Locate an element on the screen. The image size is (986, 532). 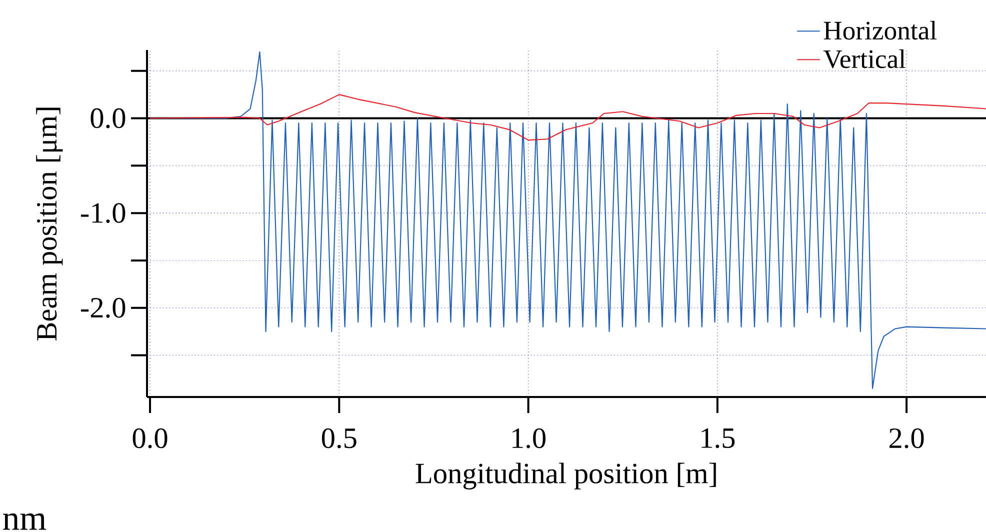
x-tick-label: 2.0 is located at coordinates (907, 438).